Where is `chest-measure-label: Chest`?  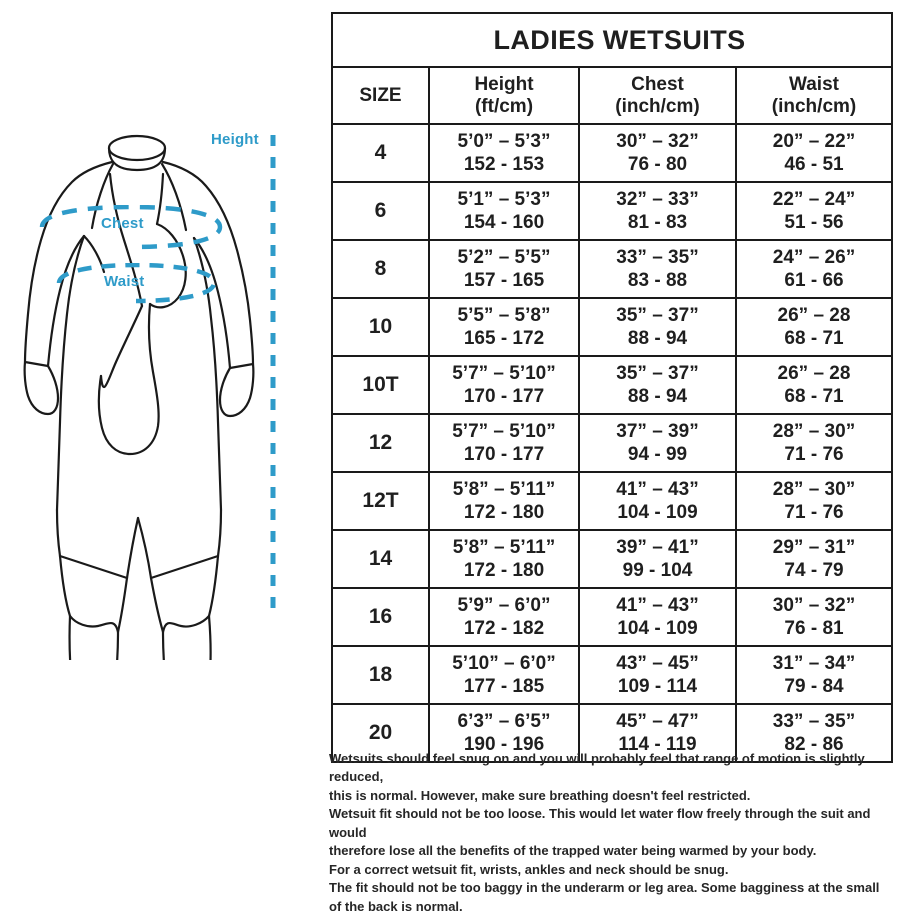 chest-measure-label: Chest is located at coordinates (122, 223).